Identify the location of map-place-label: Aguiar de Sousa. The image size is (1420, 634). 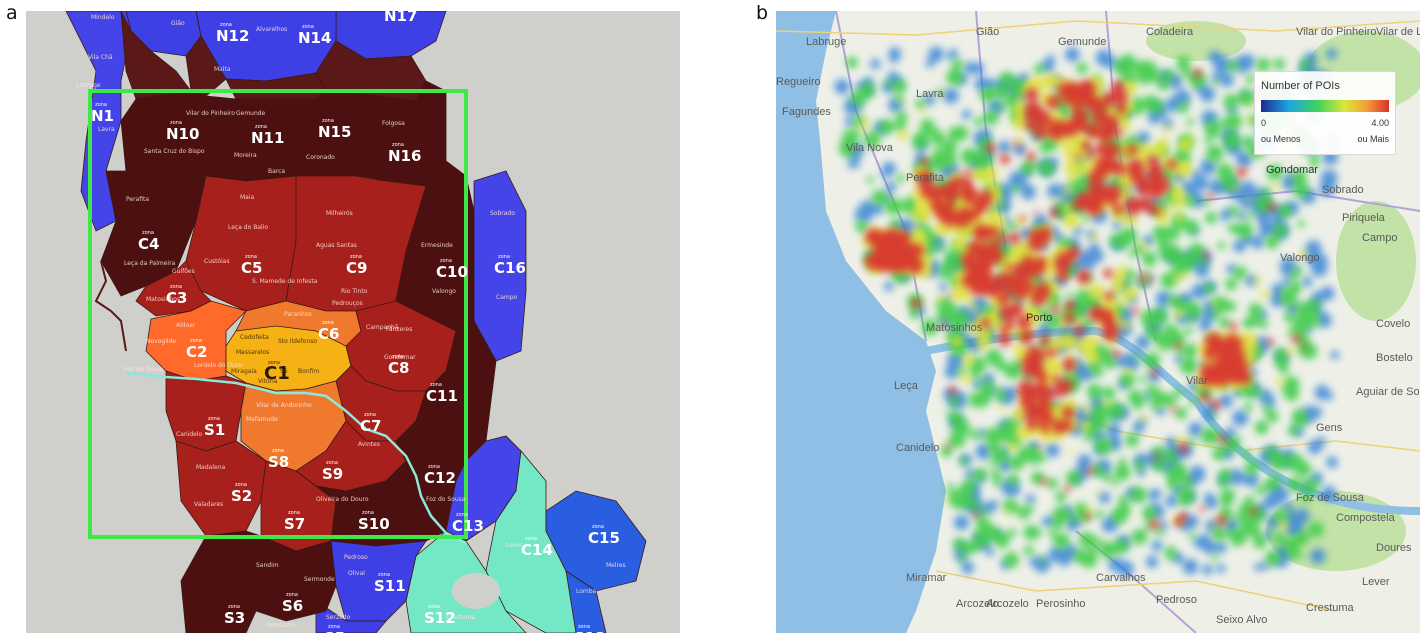
(1388, 392).